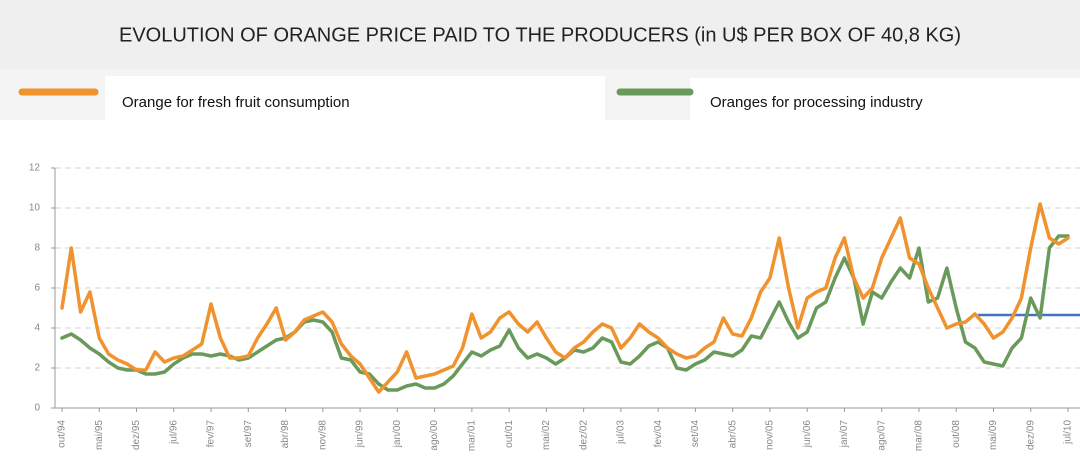 This screenshot has width=1080, height=471. What do you see at coordinates (1068, 432) in the screenshot?
I see `x-tick-label: jul/10` at bounding box center [1068, 432].